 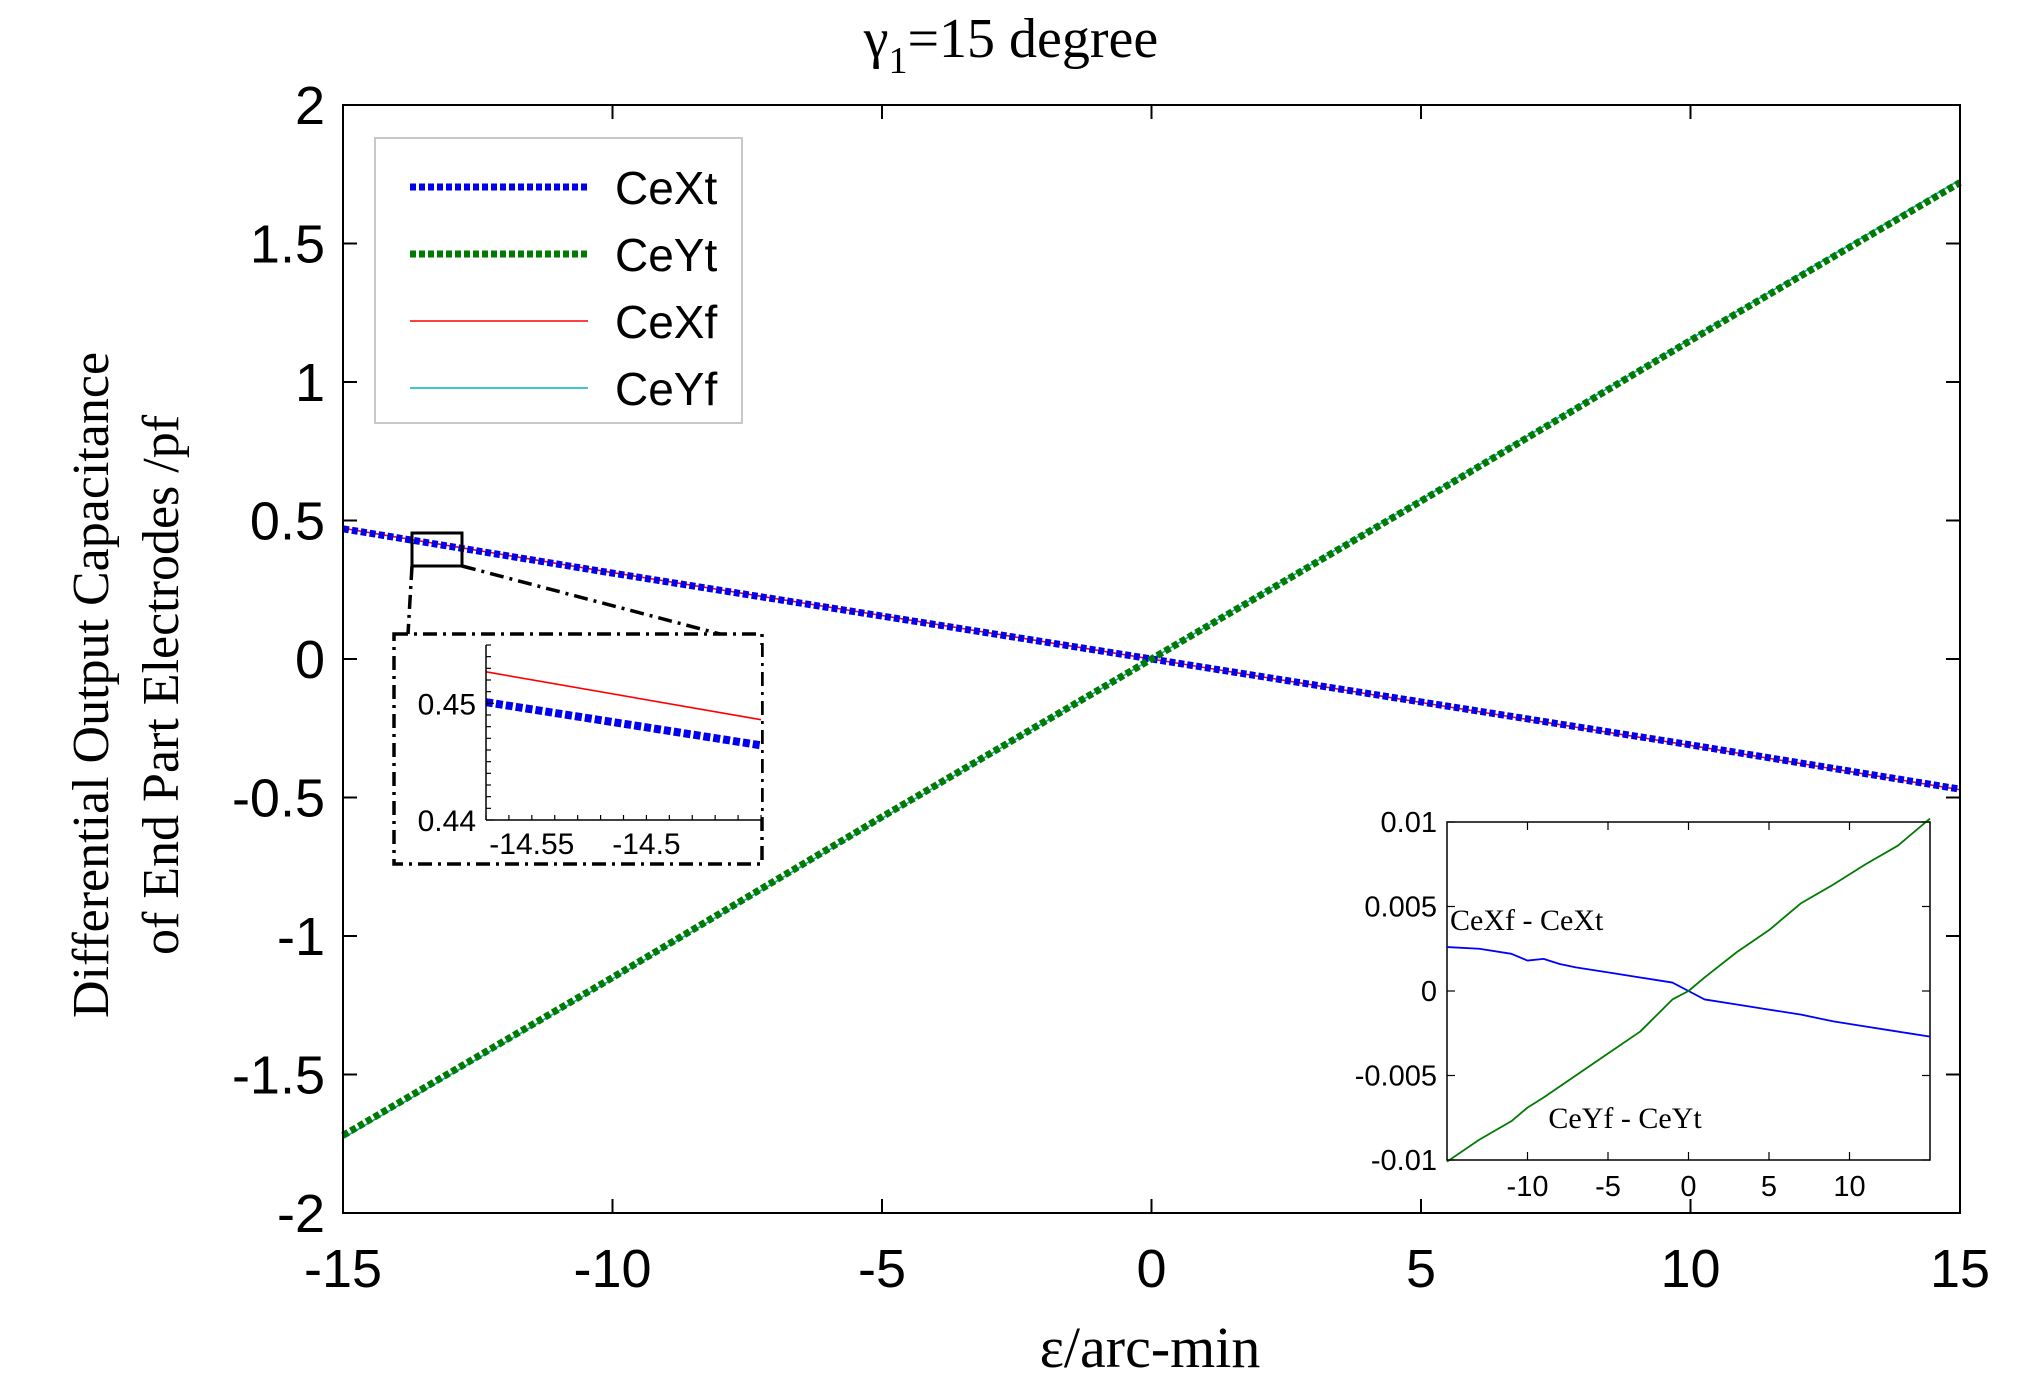 What do you see at coordinates (437, 549) in the screenshot?
I see `zoom-source-box` at bounding box center [437, 549].